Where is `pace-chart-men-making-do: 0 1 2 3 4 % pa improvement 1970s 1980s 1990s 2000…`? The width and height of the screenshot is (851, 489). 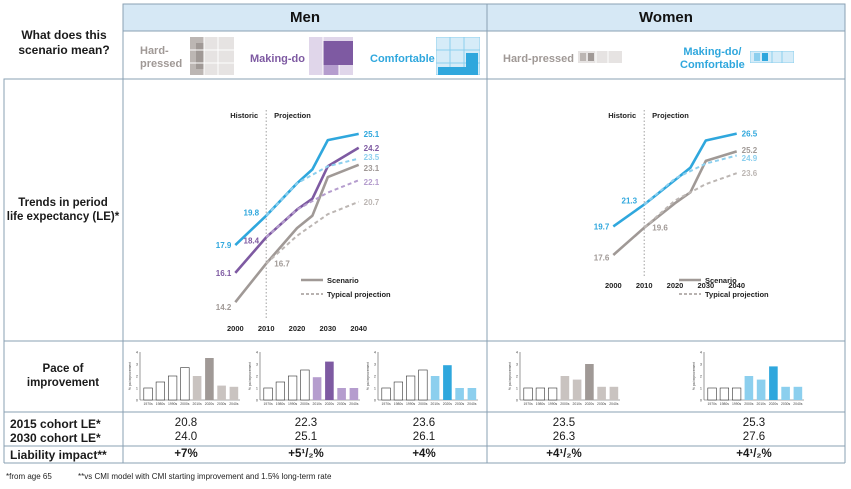
pace-chart-men-making-do: 0 1 2 3 4 % pa improvement 1970s 1980s 1990s 2000… is located at coordinates (304, 378).